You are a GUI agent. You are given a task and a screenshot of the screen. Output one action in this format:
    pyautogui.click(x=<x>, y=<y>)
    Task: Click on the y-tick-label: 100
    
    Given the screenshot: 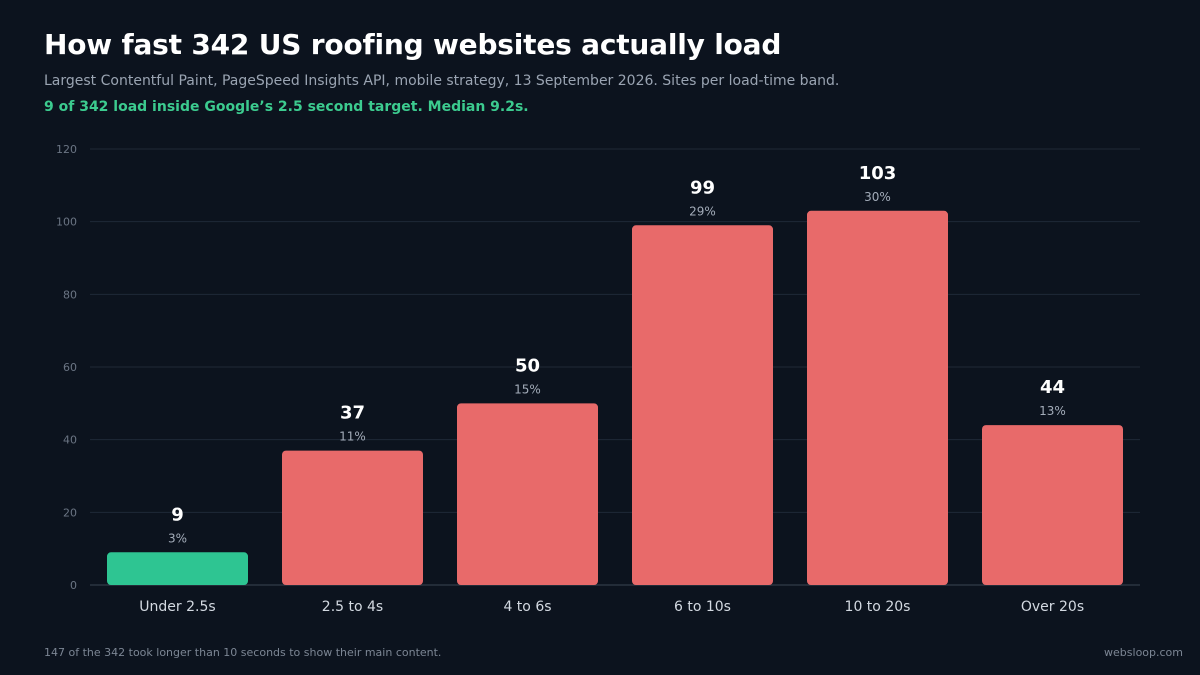 What is the action you would take?
    pyautogui.click(x=66, y=222)
    